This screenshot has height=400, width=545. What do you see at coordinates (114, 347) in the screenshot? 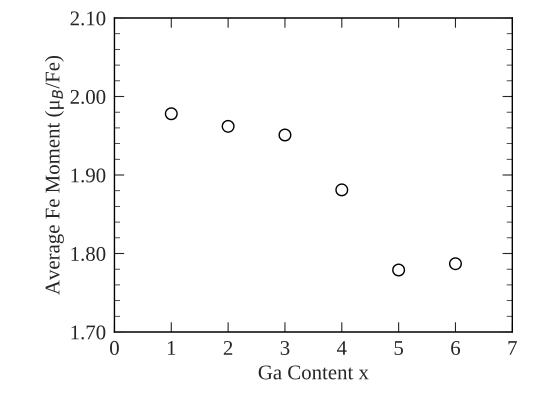
I see `x-tick-label: 0` at bounding box center [114, 347].